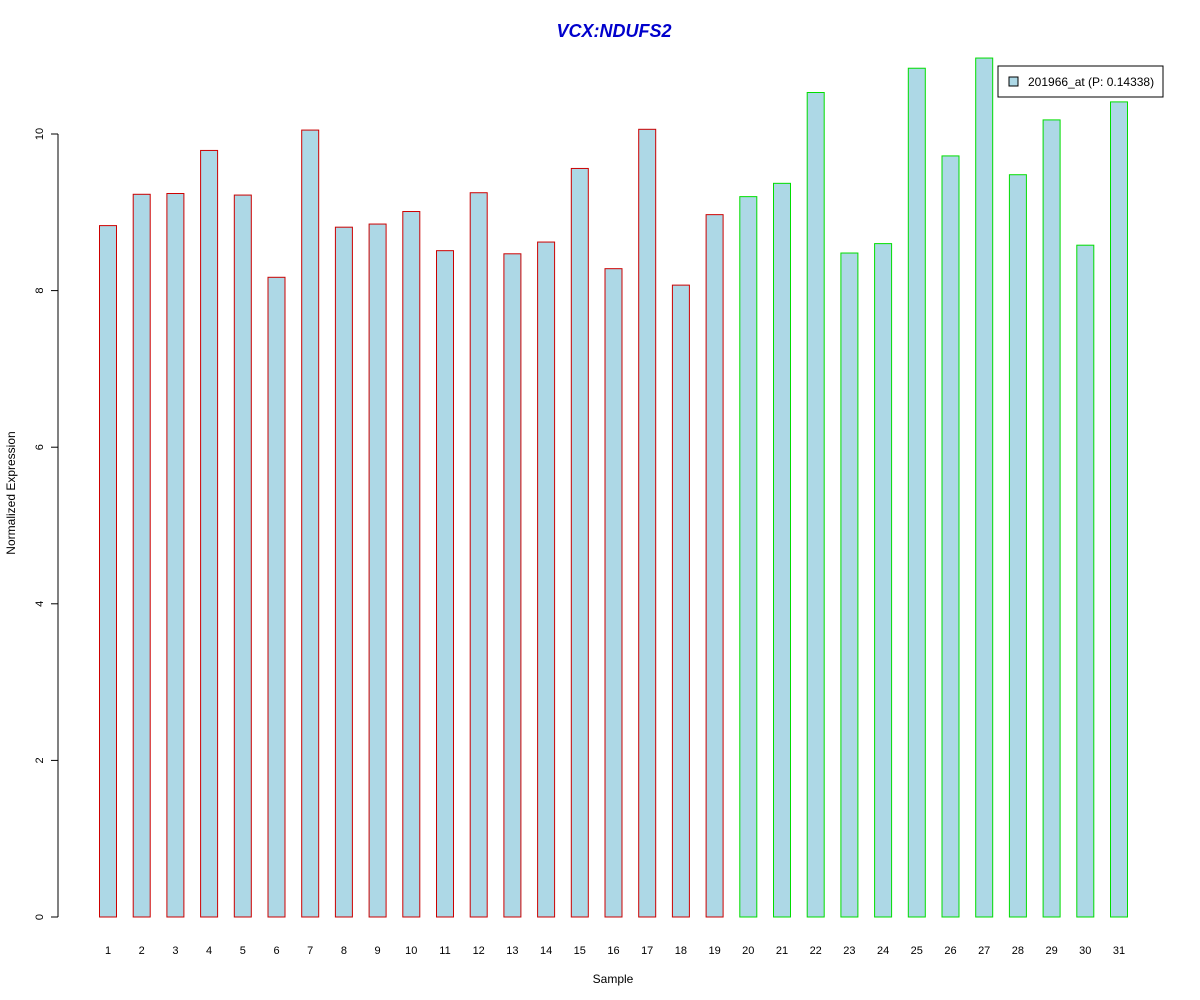  I want to click on y-tick-label: 0, so click(40, 917).